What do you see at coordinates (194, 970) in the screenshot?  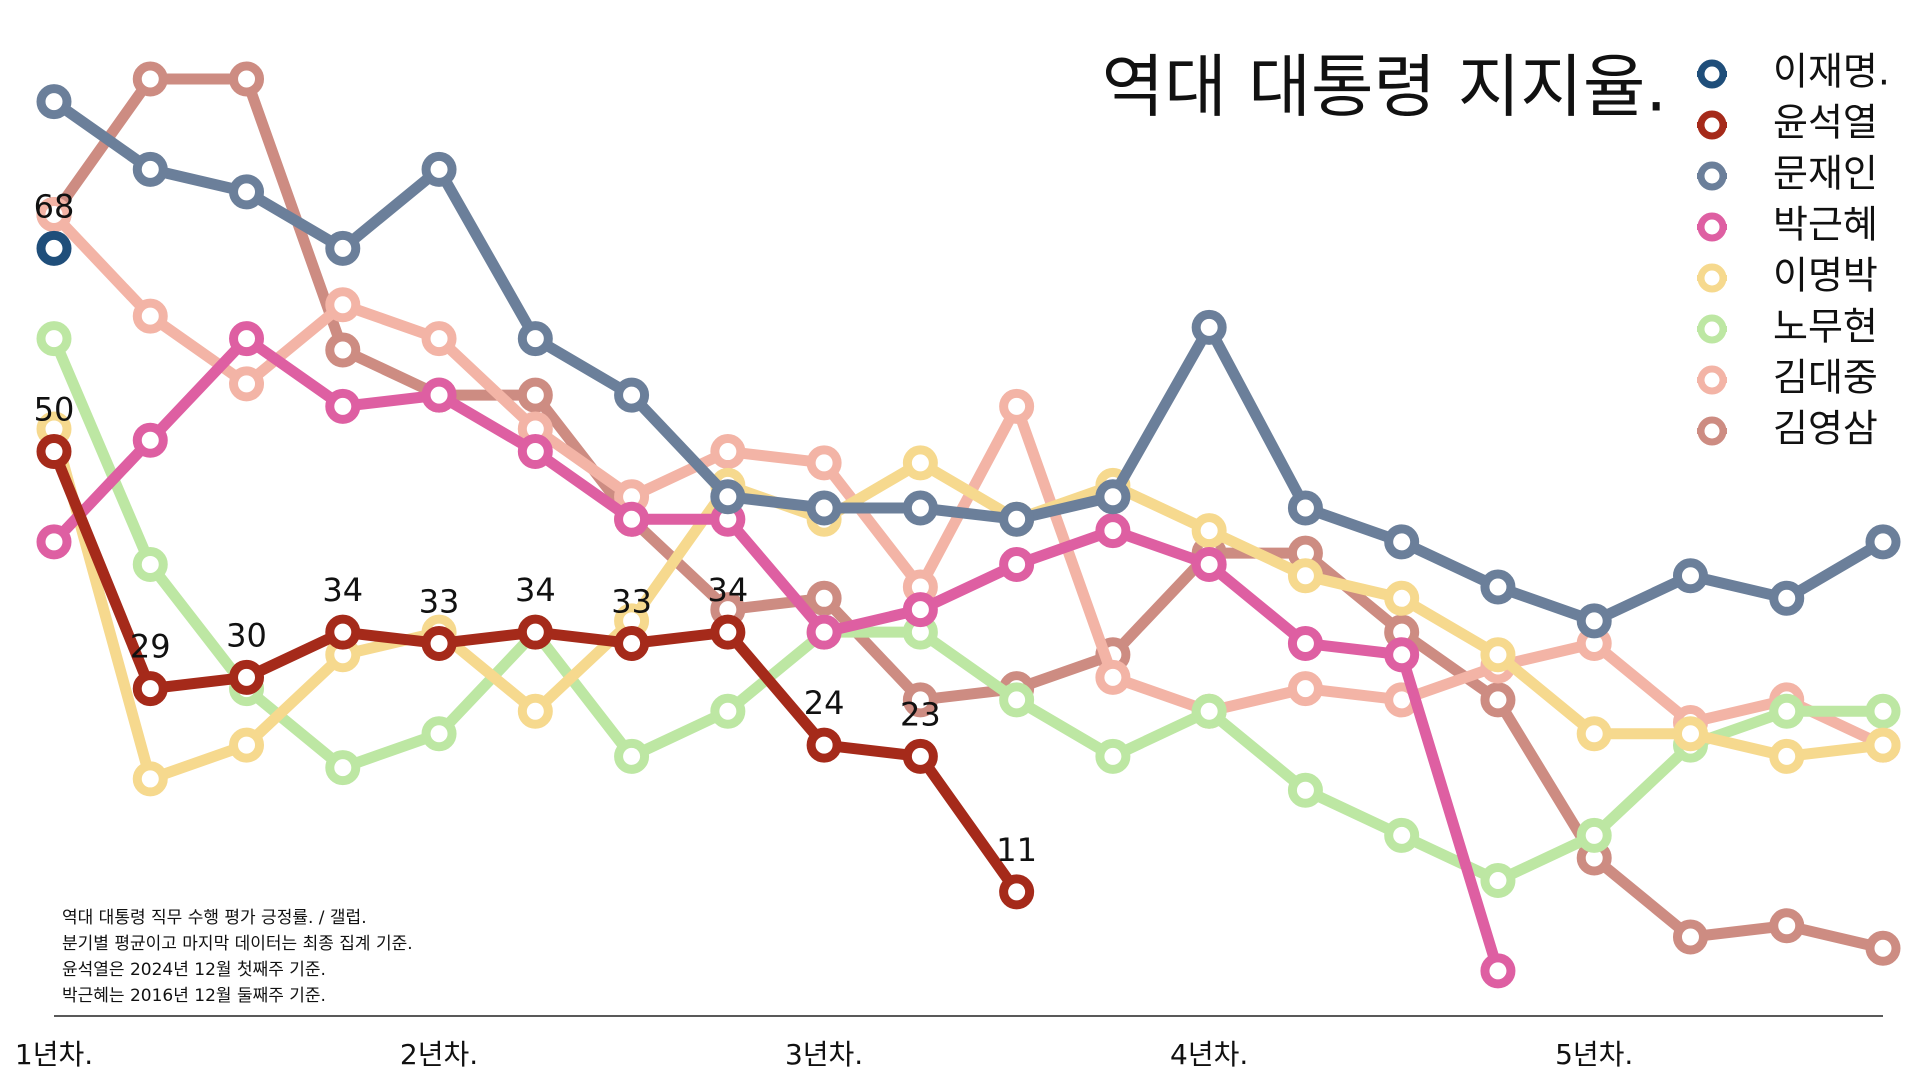 I see `note: 윤석열은 2024년 12월 첫째주 기준.` at bounding box center [194, 970].